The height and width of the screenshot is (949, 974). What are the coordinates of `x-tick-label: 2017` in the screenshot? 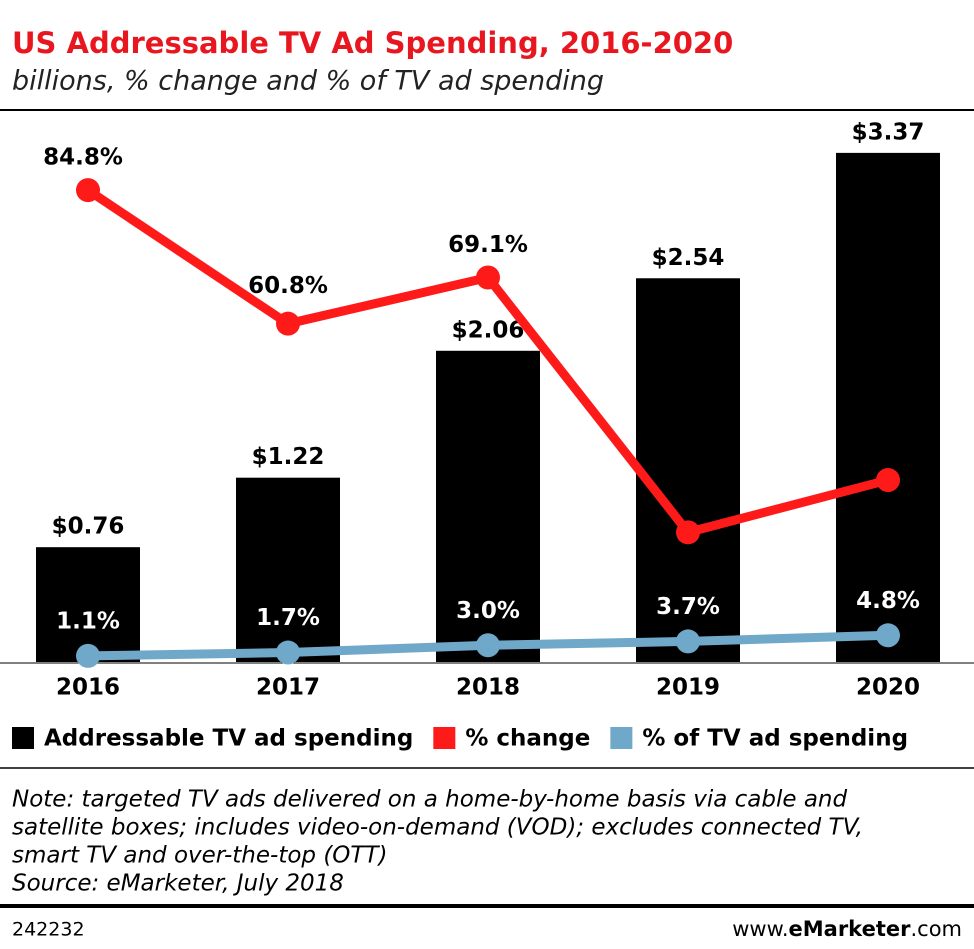 It's located at (288, 688).